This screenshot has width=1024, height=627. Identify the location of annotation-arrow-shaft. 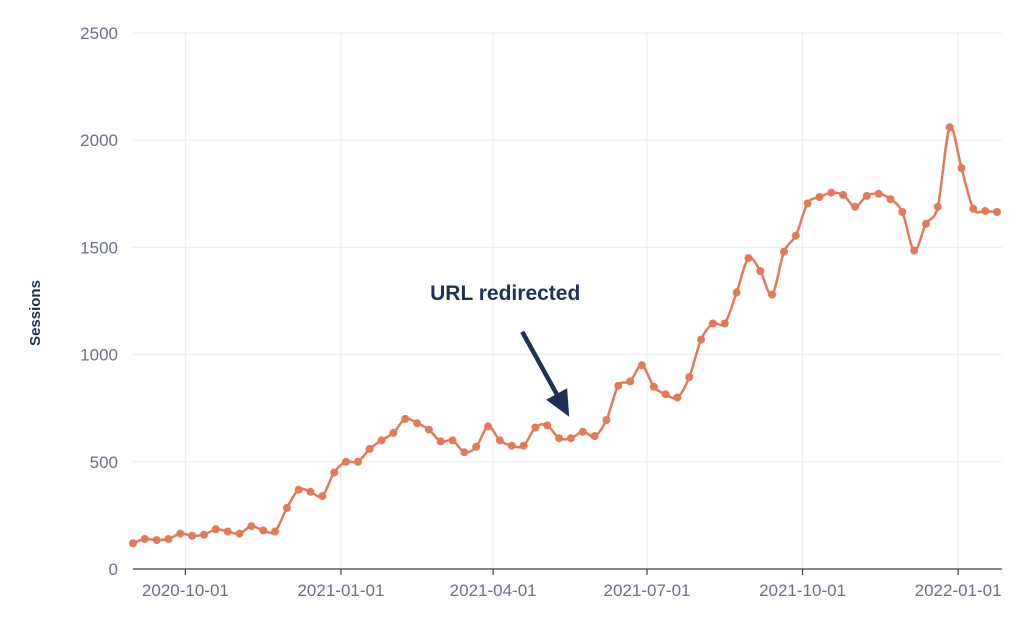
(540, 363).